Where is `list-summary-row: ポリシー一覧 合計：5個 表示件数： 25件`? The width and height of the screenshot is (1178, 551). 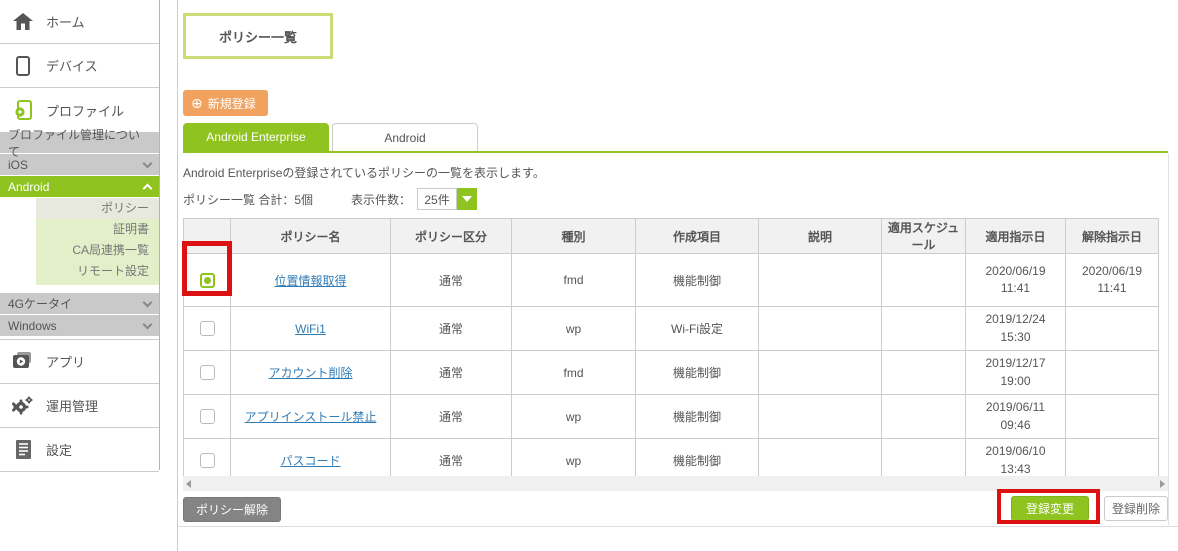 list-summary-row: ポリシー一覧 合計：5個 表示件数： 25件 is located at coordinates (330, 199).